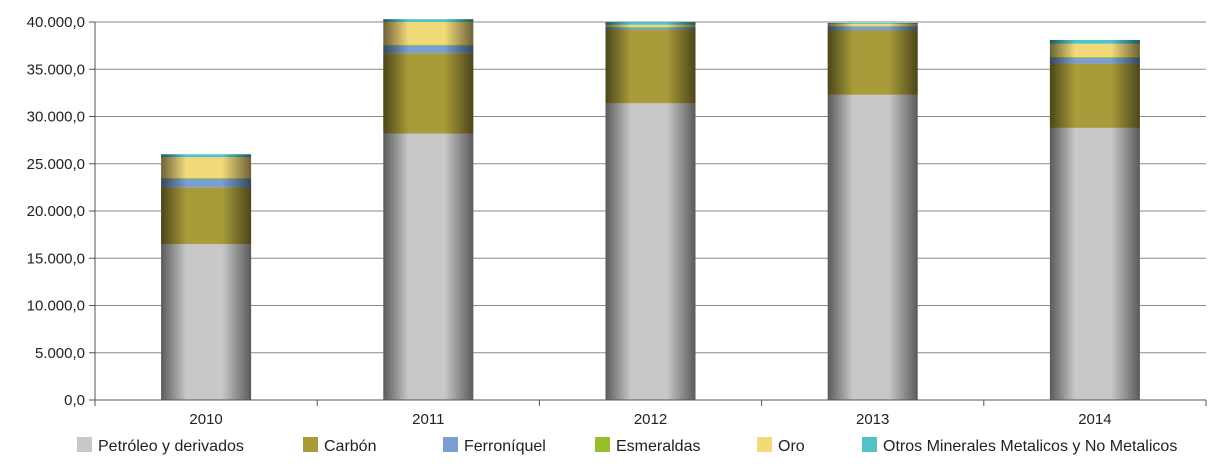 Image resolution: width=1214 pixels, height=466 pixels. What do you see at coordinates (56, 117) in the screenshot?
I see `y-tick-label: 30.000,0` at bounding box center [56, 117].